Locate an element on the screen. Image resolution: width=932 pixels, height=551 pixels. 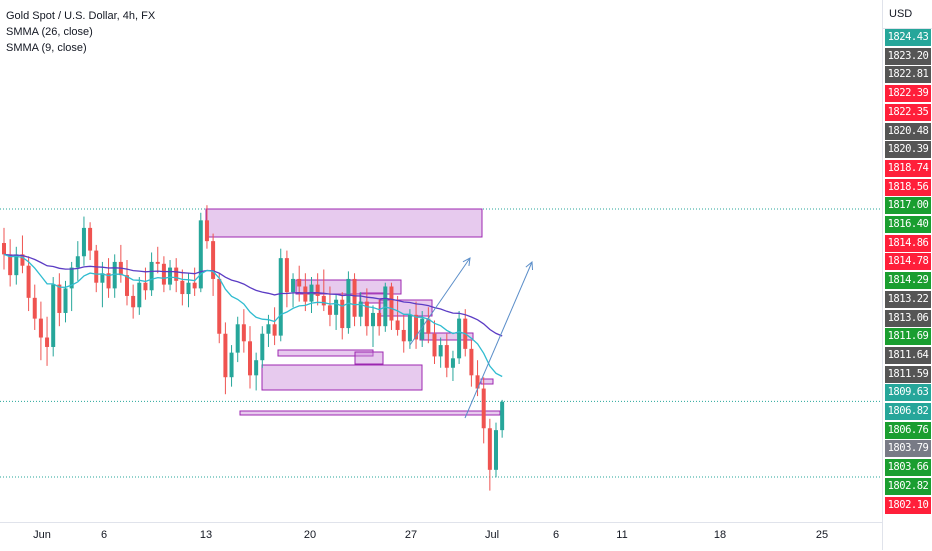
price-tag: 1802.10 is located at coordinates (908, 505).